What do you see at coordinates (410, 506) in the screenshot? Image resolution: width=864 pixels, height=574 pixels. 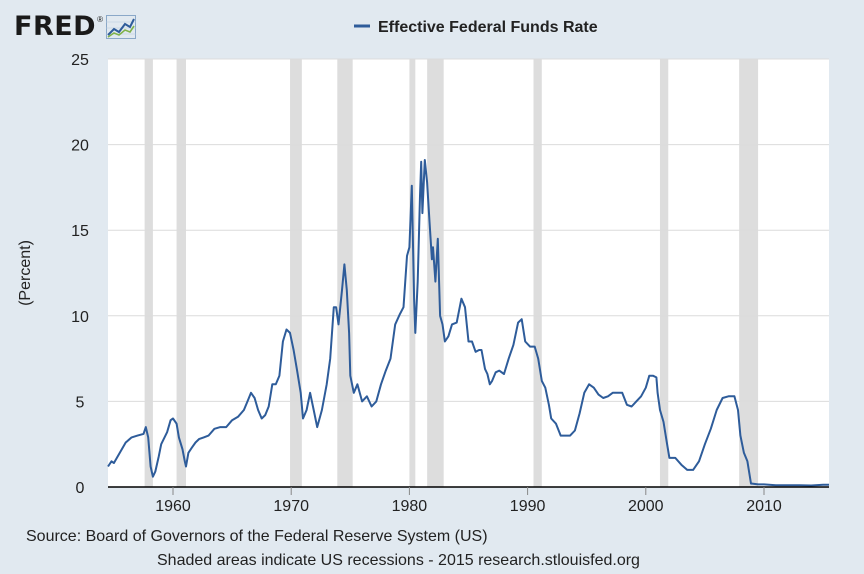 I see `x-tick-label: 1980` at bounding box center [410, 506].